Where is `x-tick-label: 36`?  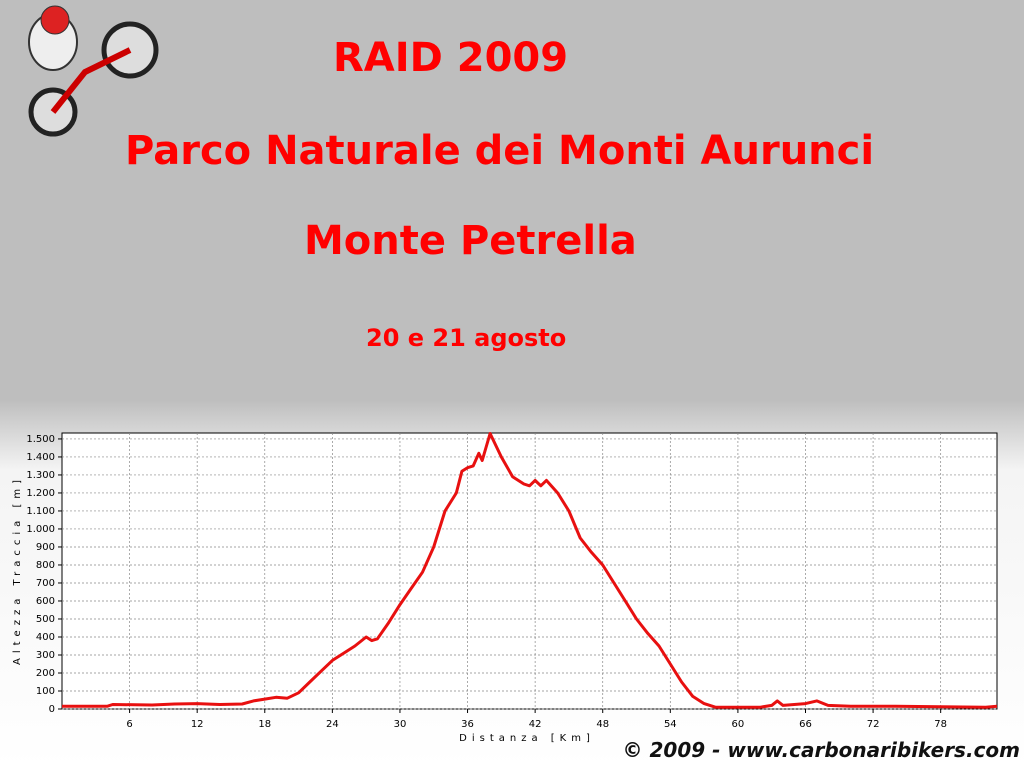 x-tick-label: 36 is located at coordinates (467, 724).